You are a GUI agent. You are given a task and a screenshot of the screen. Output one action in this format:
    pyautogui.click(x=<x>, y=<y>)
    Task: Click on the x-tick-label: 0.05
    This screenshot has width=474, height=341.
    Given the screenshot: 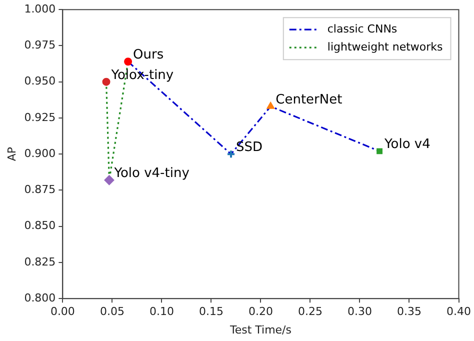 What is the action you would take?
    pyautogui.click(x=112, y=311)
    